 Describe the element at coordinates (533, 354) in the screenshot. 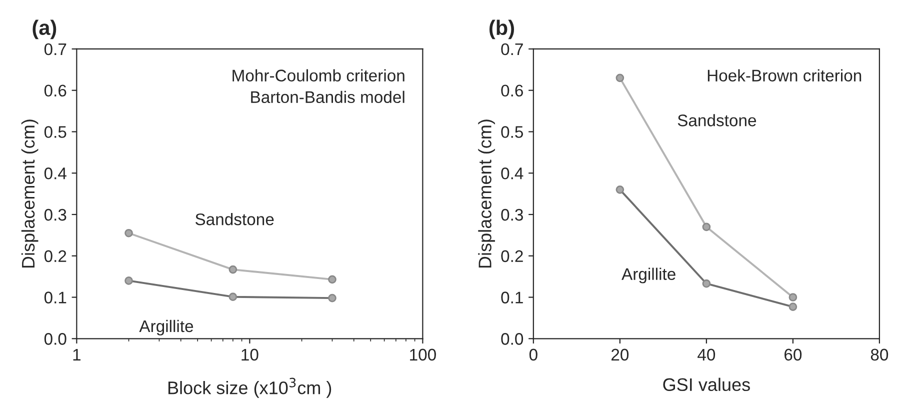

I see `x-tick-label: 0` at that location.